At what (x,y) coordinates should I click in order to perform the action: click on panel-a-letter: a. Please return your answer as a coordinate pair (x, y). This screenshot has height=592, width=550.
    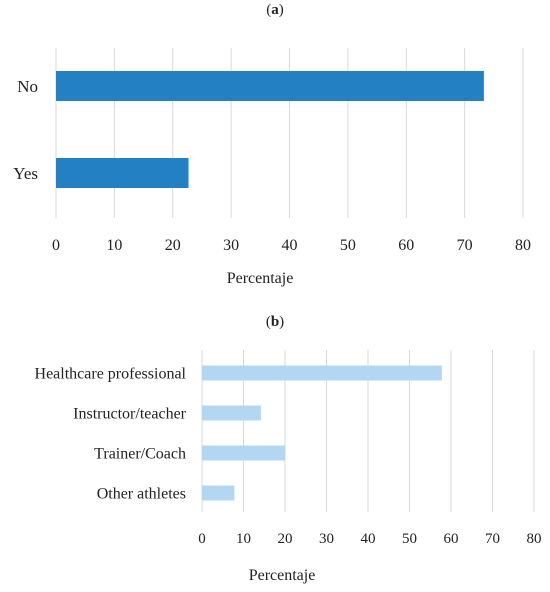
    Looking at the image, I should click on (275, 10).